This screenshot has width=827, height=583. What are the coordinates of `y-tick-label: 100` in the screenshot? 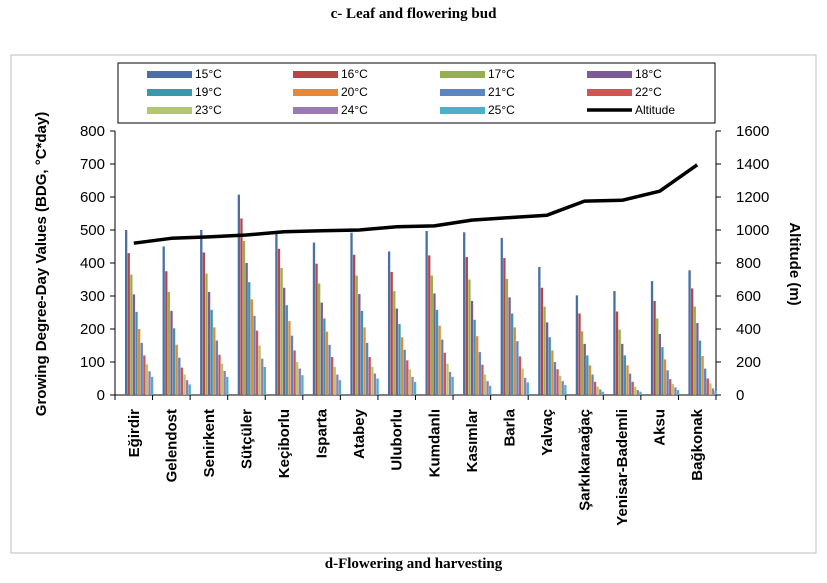 It's located at (92, 362).